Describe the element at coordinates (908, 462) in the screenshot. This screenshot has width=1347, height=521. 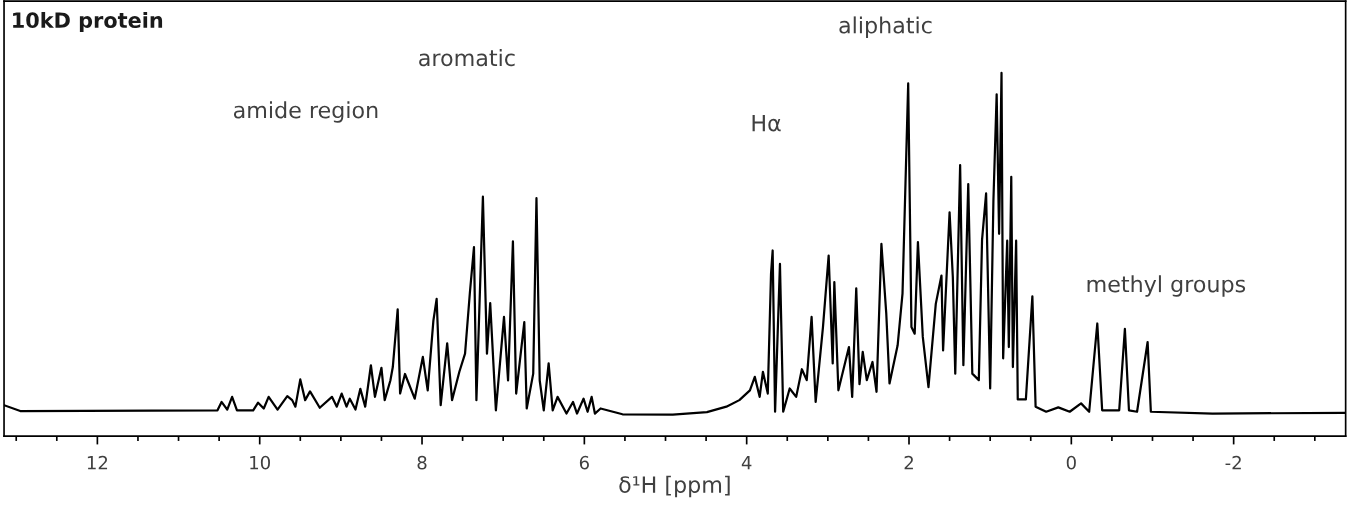
I see `x-tick-label: 2` at that location.